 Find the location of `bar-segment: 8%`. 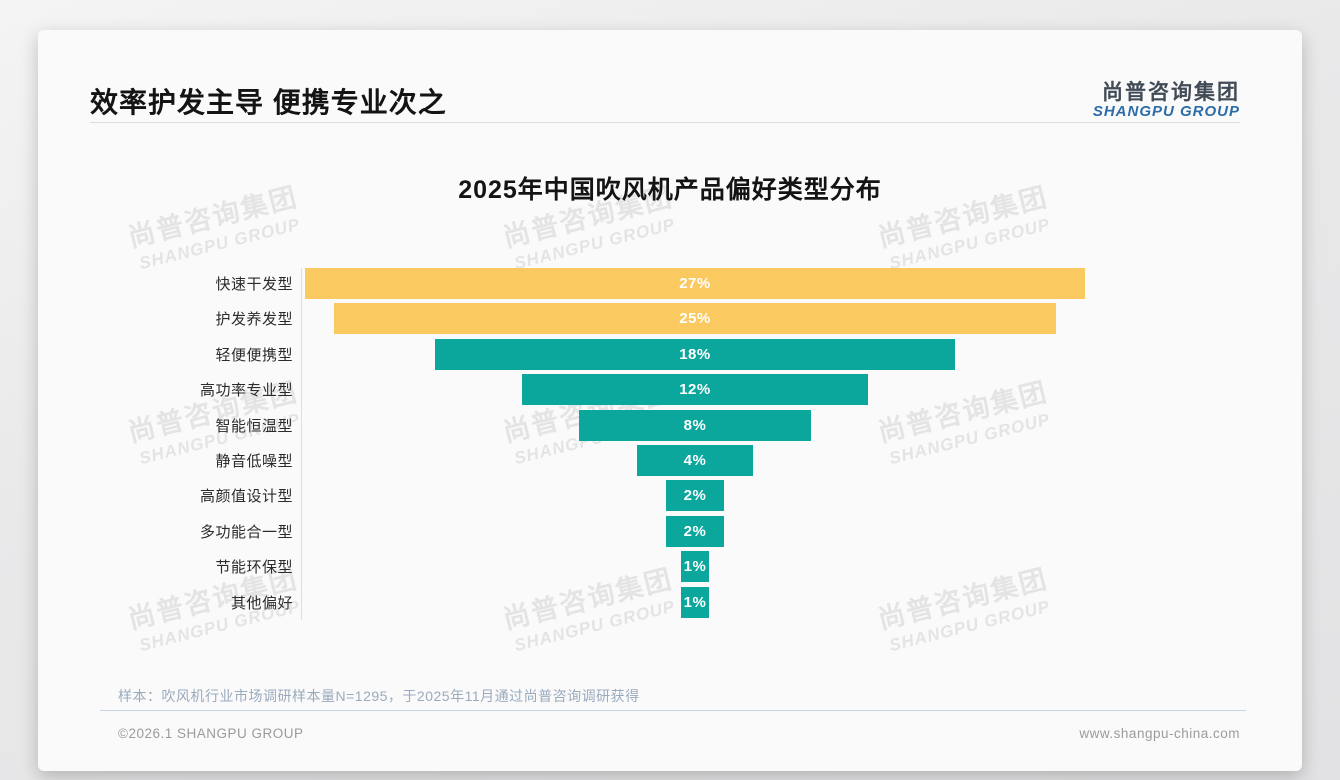

bar-segment: 8% is located at coordinates (695, 425).